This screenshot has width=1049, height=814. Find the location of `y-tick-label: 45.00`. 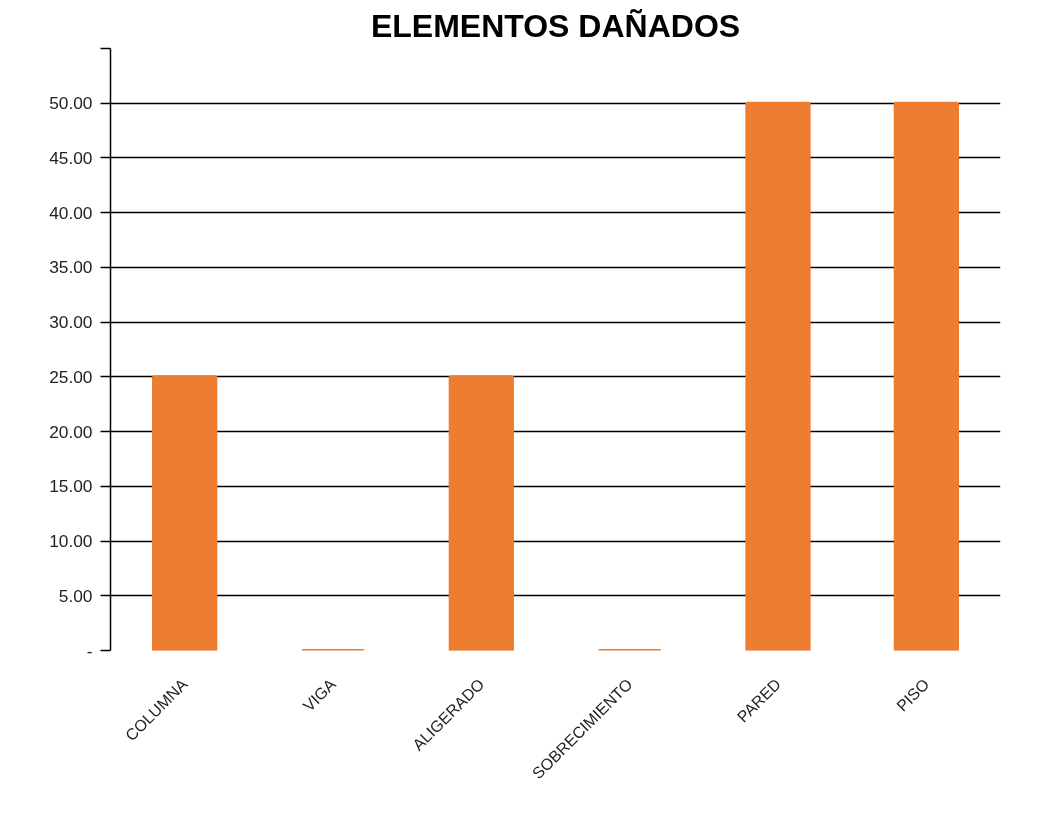

y-tick-label: 45.00 is located at coordinates (71, 157).